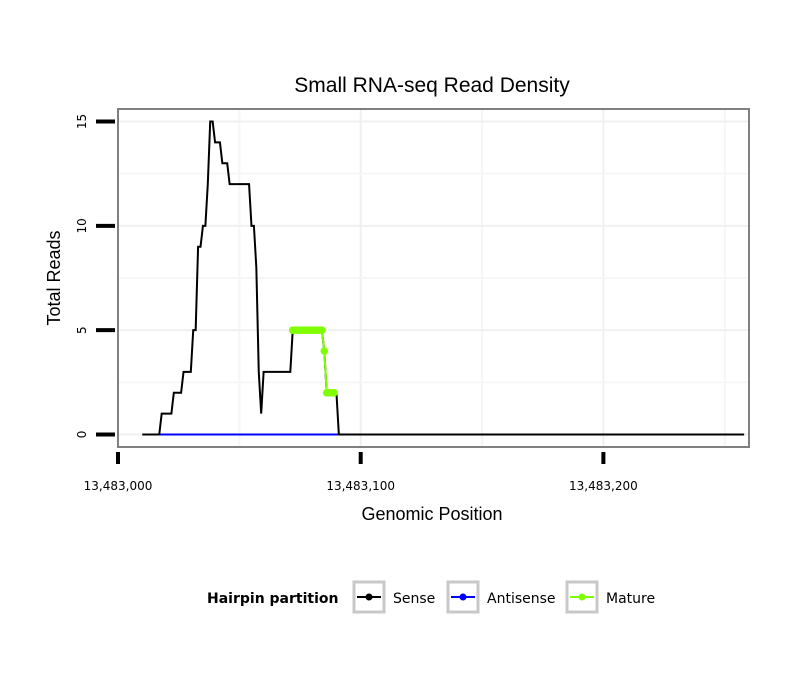 The height and width of the screenshot is (690, 810). Describe the element at coordinates (82, 225) in the screenshot. I see `y-tick-label-2: 10` at that location.